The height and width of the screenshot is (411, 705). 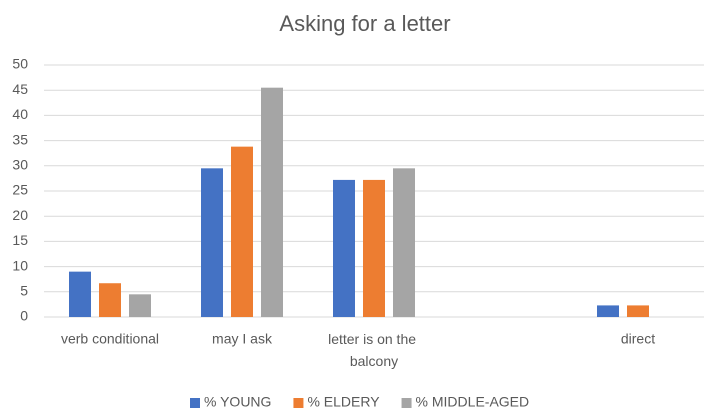 What do you see at coordinates (110, 339) in the screenshot?
I see `x-tick-label: verb conditional` at bounding box center [110, 339].